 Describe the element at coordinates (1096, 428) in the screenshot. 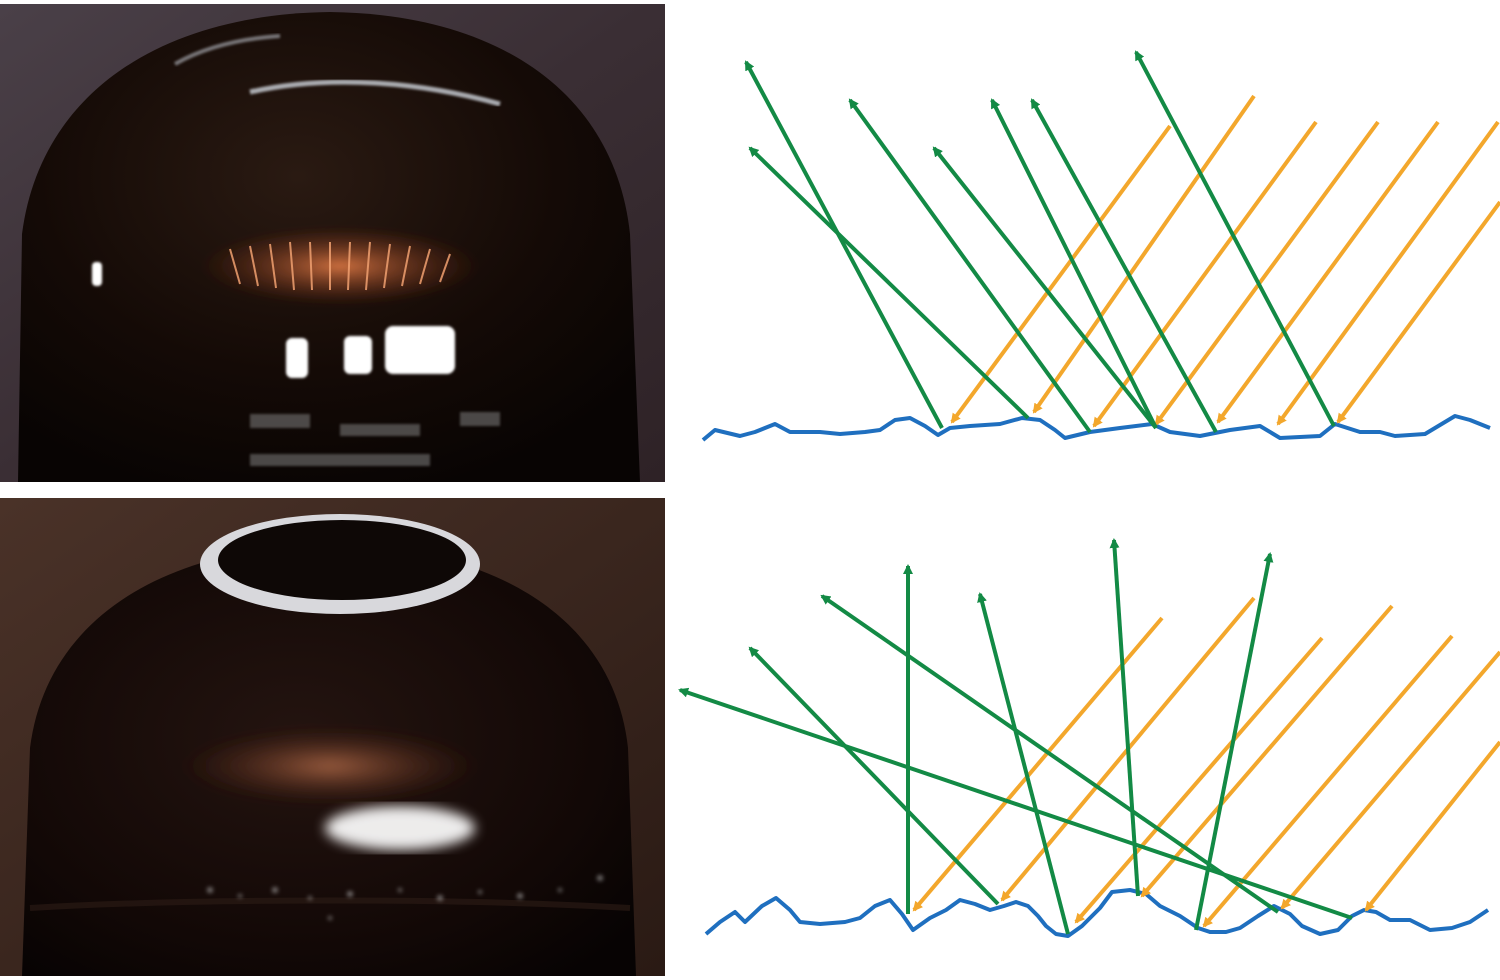

I see `smooth-surface-line` at that location.